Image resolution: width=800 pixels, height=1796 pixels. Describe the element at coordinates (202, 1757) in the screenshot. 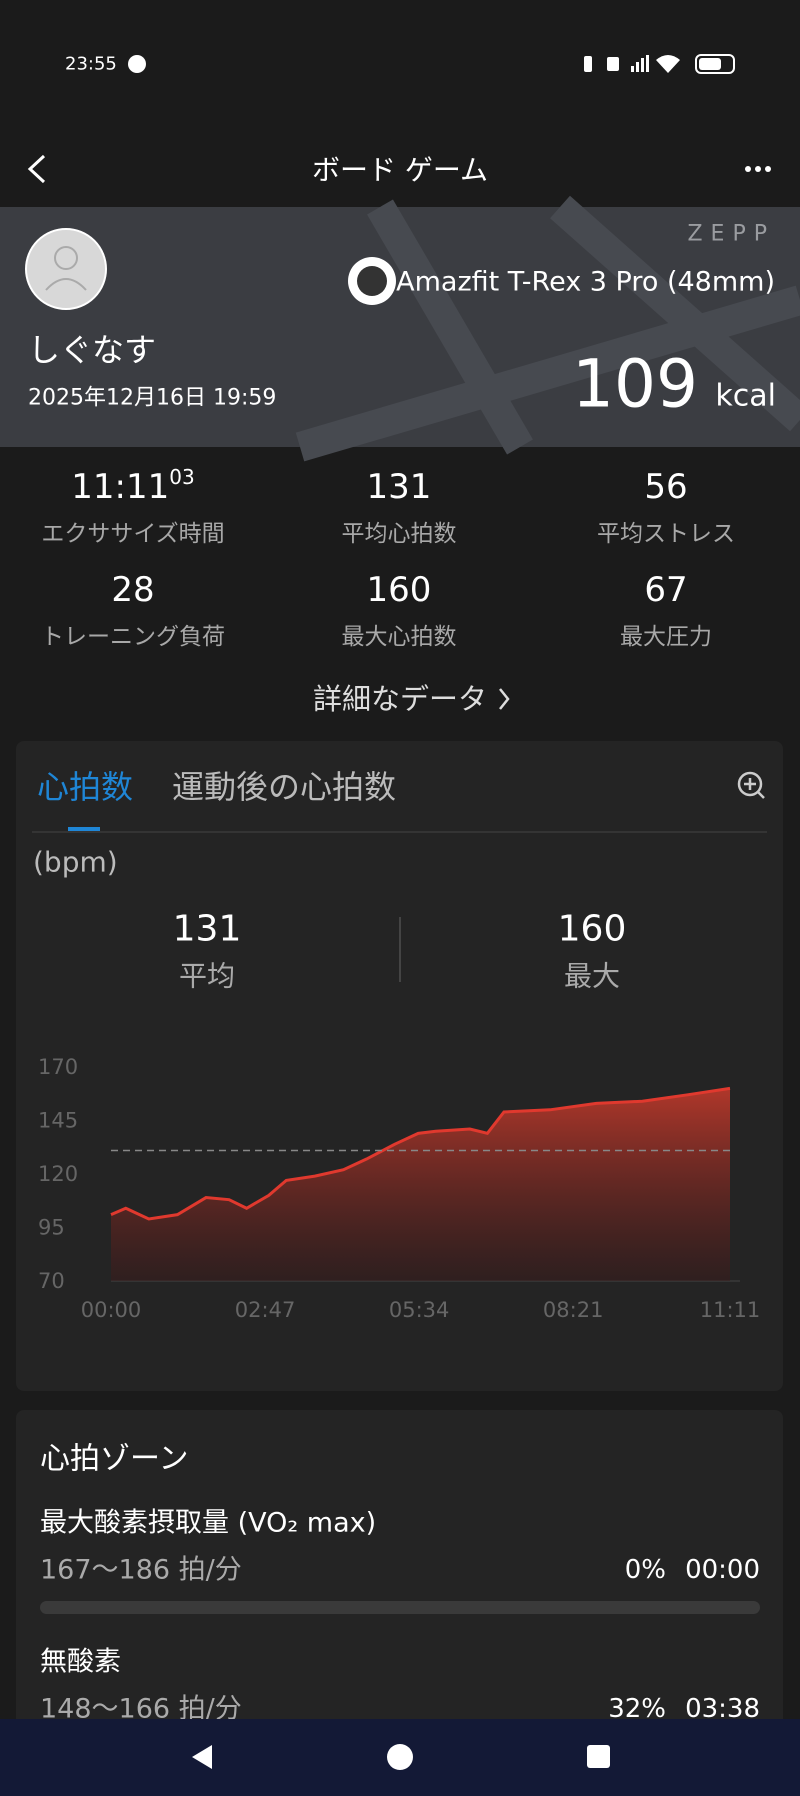

I see `nav-back` at that location.